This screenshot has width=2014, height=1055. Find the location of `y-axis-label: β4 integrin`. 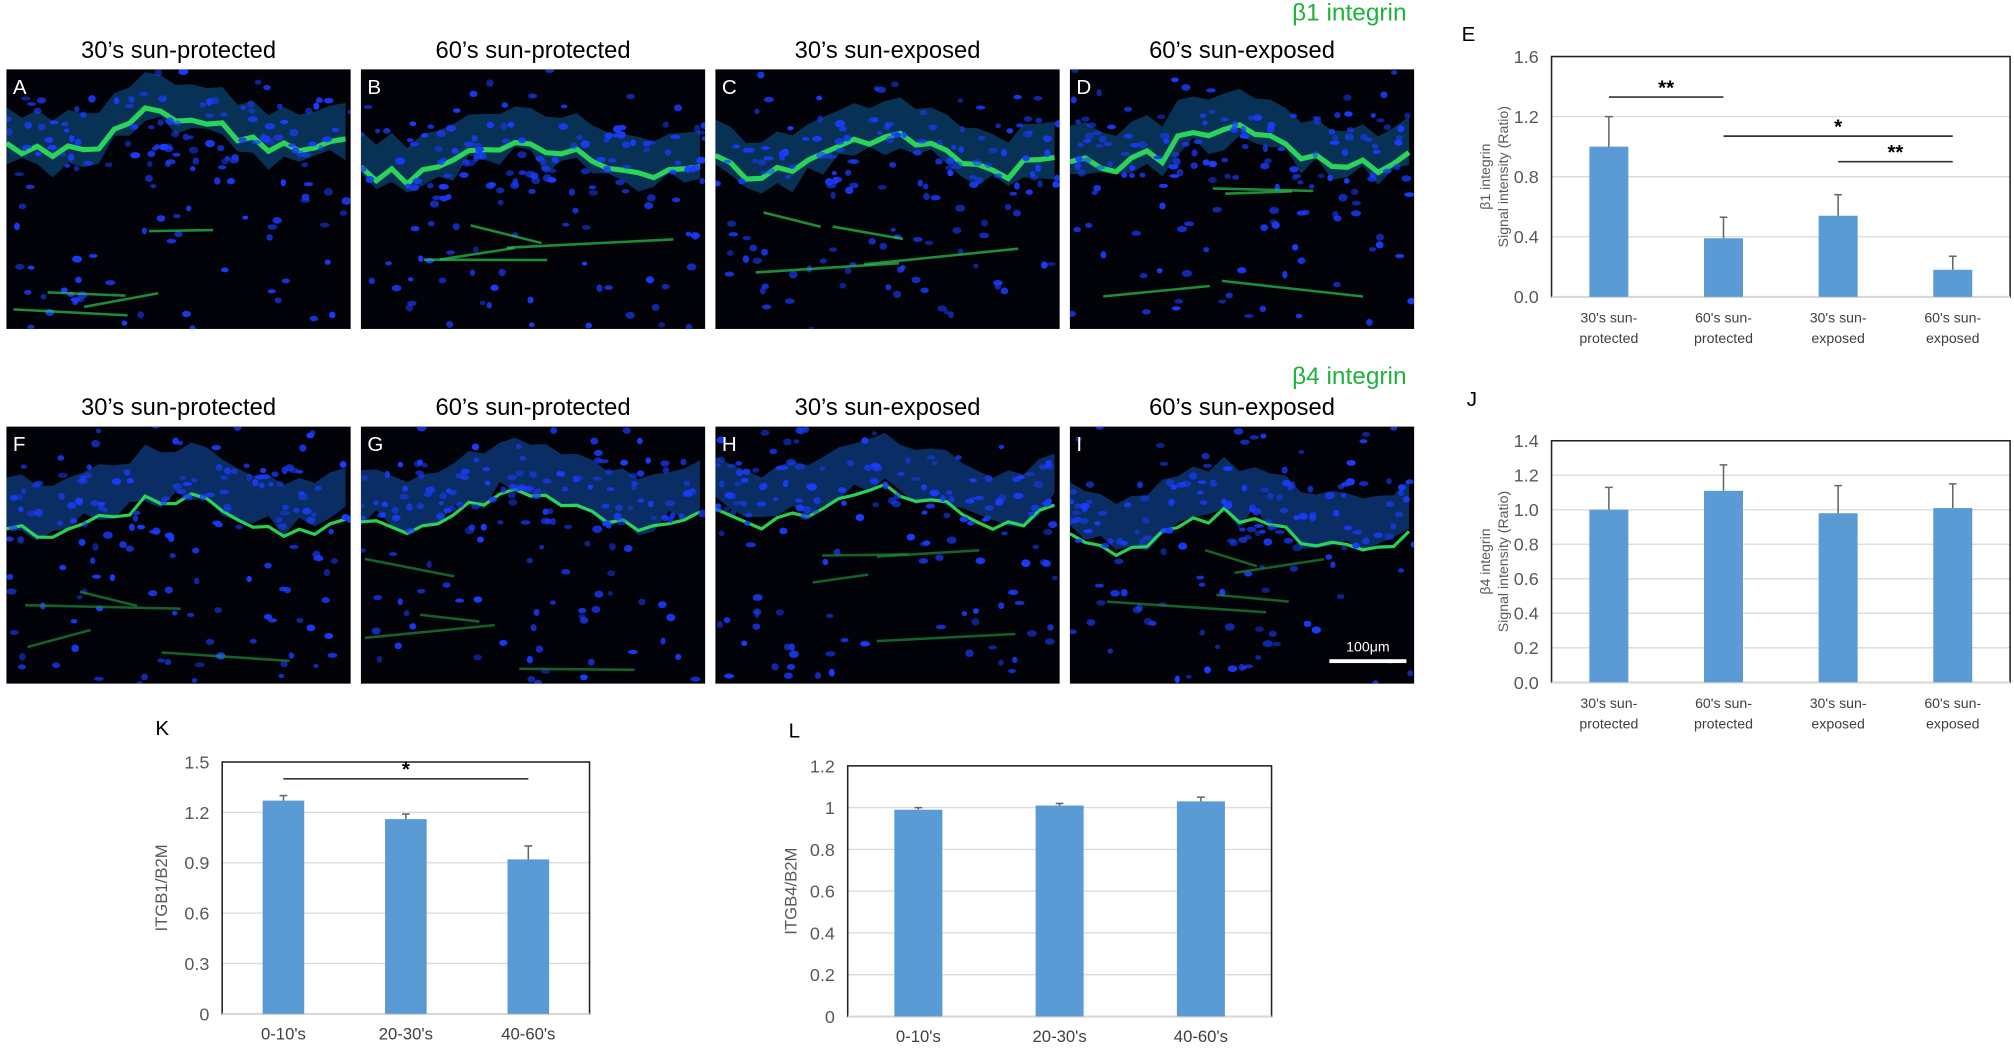

y-axis-label: β4 integrin is located at coordinates (1485, 561).